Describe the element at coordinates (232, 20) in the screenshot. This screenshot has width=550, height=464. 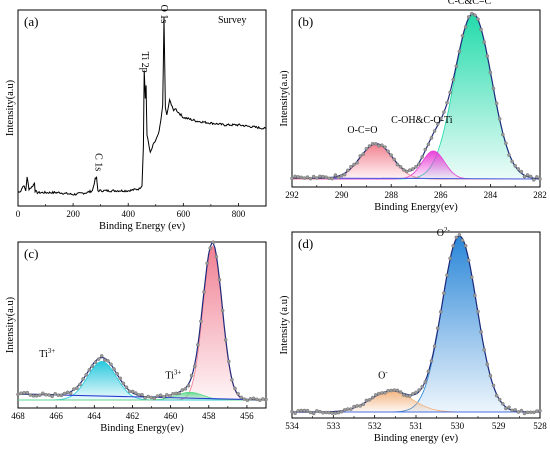
I see `legend-survey: Survey` at that location.